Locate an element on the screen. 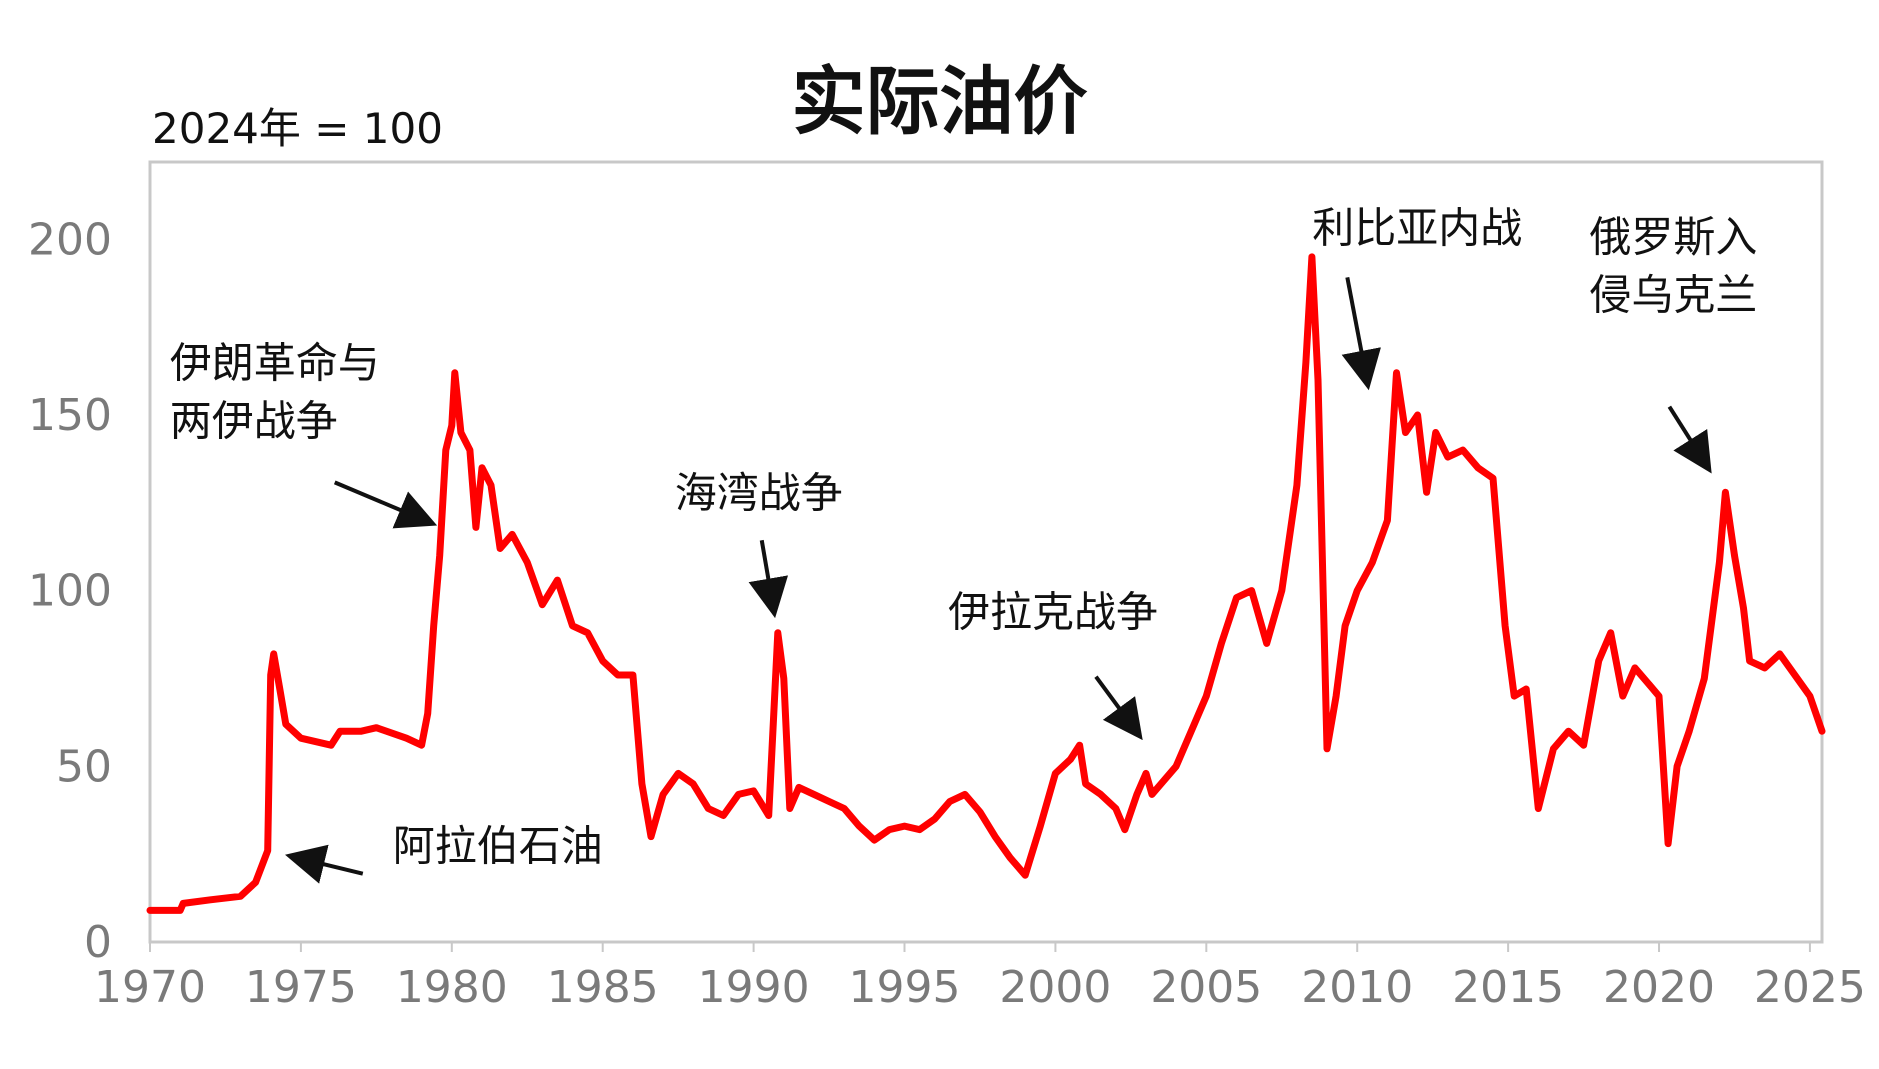 The height and width of the screenshot is (1069, 1879). y-tick-label: 200 is located at coordinates (70, 239).